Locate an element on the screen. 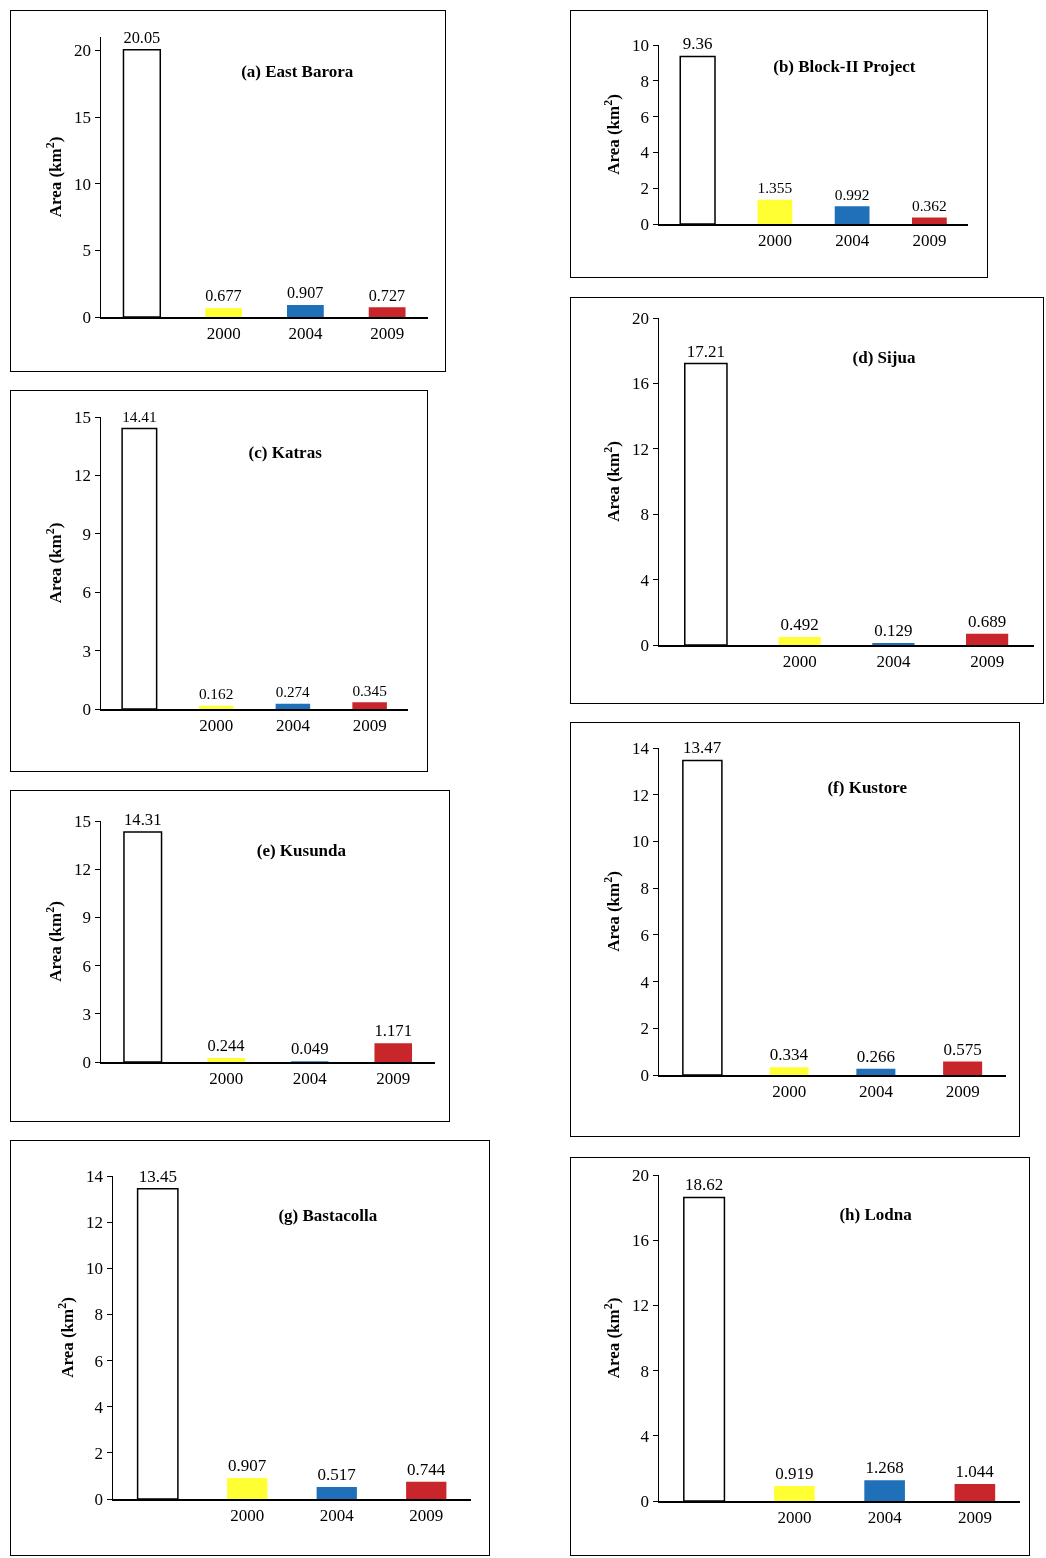 The height and width of the screenshot is (1558, 1046). data-label: 0.575 is located at coordinates (962, 1049).